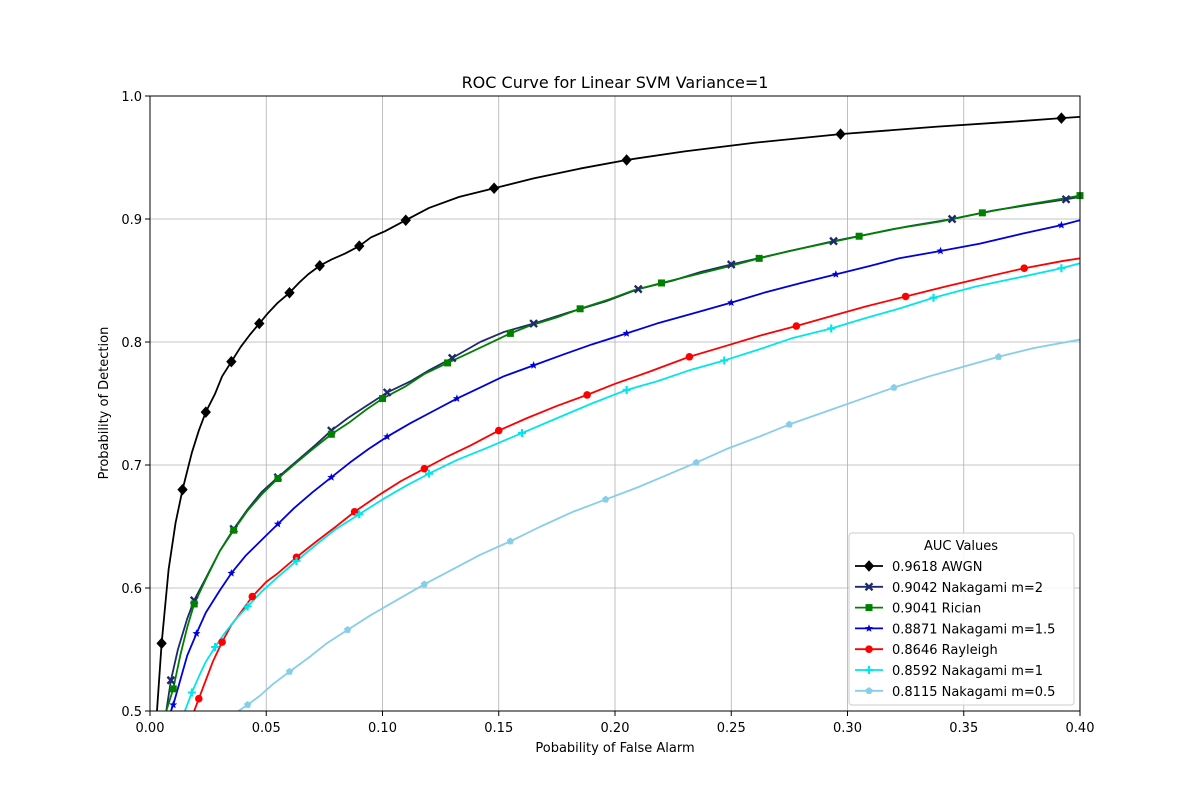 Image resolution: width=1199 pixels, height=799 pixels. I want to click on legend-entry-0: 0.9618 AWGN, so click(918, 567).